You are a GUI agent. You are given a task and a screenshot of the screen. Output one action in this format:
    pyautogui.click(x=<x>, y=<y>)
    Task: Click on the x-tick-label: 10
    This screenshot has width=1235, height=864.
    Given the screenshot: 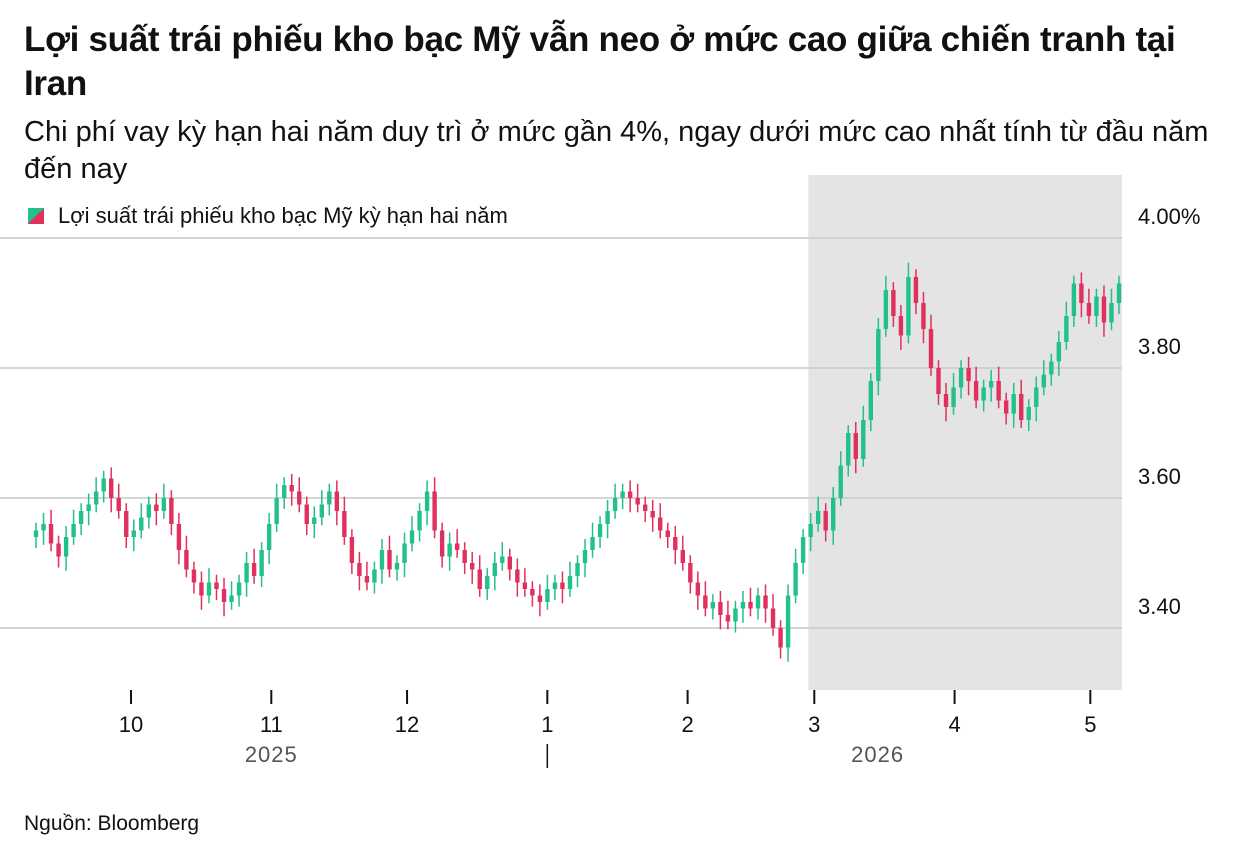 What is the action you would take?
    pyautogui.click(x=131, y=724)
    